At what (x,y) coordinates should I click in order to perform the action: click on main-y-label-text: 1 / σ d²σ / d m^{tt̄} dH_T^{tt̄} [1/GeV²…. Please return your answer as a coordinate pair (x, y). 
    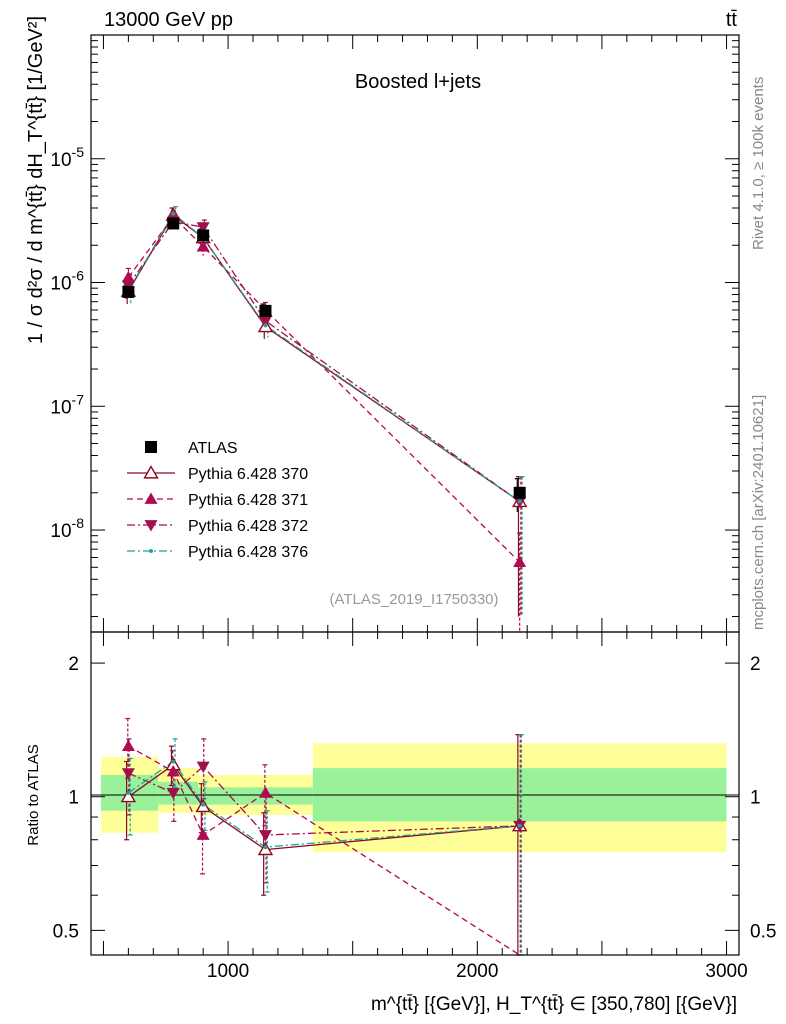
    Looking at the image, I should click on (36, 180).